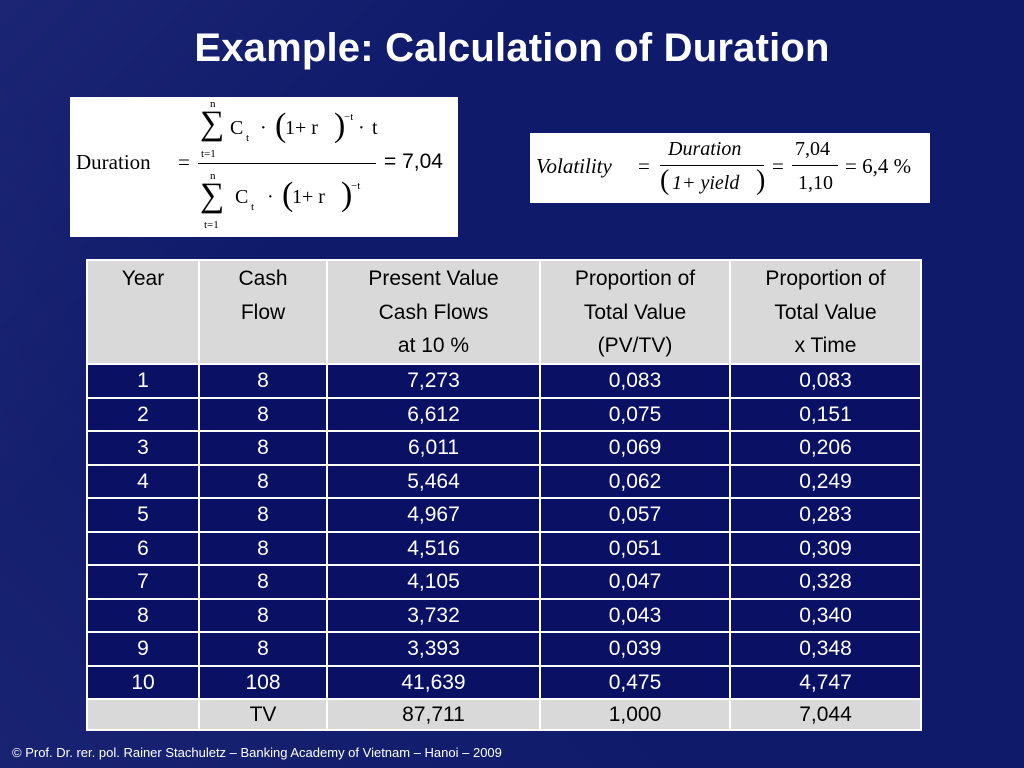  I want to click on volatility-numerator-value: 7,04, so click(812, 149).